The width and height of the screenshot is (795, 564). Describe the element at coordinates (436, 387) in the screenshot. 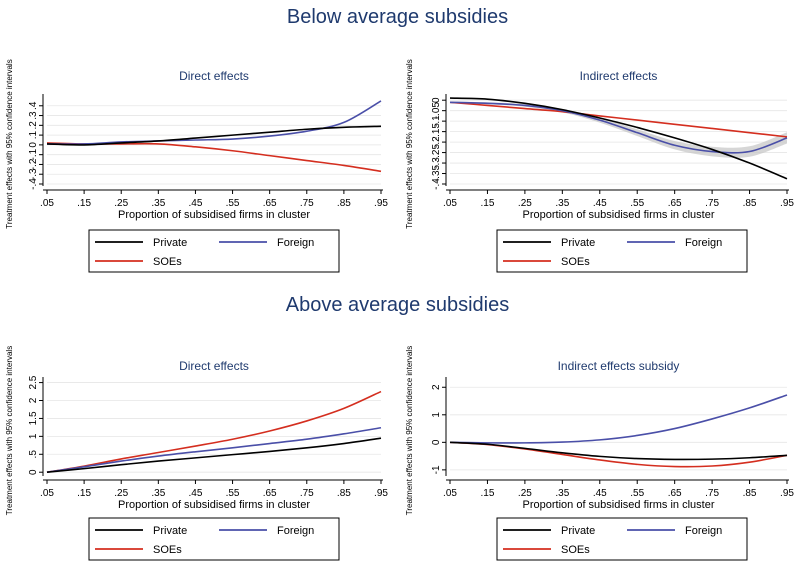

I see `y-tick-label: 2` at that location.